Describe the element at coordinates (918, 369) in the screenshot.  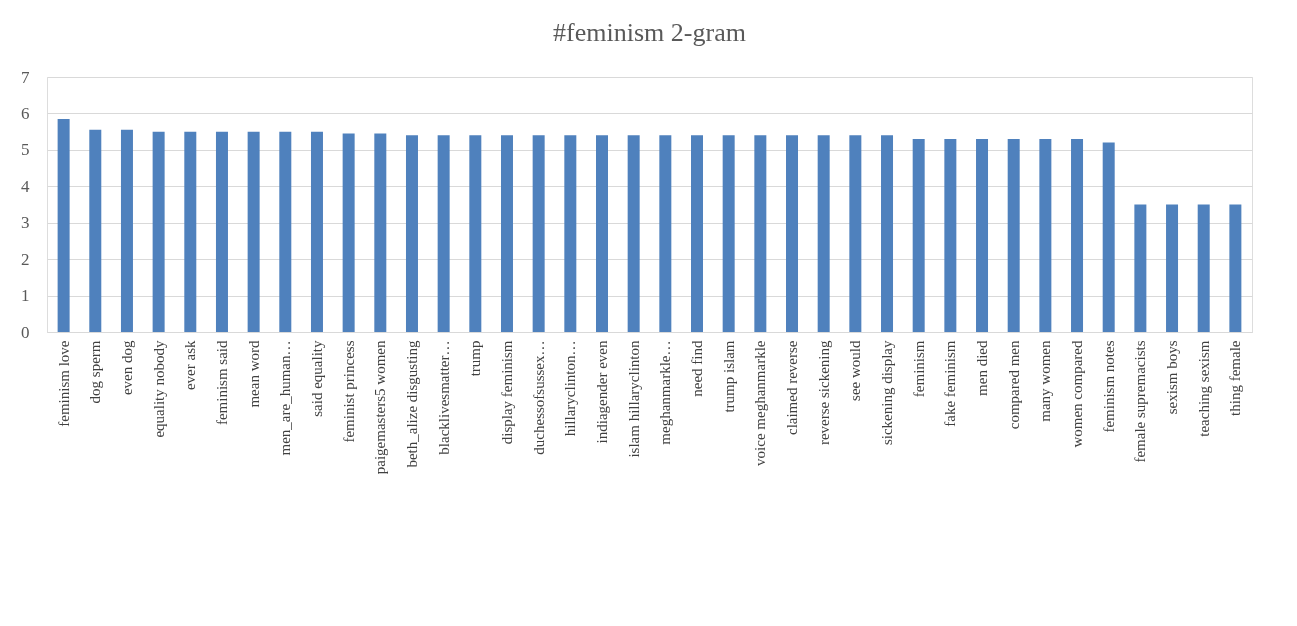
I see `x-tick-label: feminism` at that location.